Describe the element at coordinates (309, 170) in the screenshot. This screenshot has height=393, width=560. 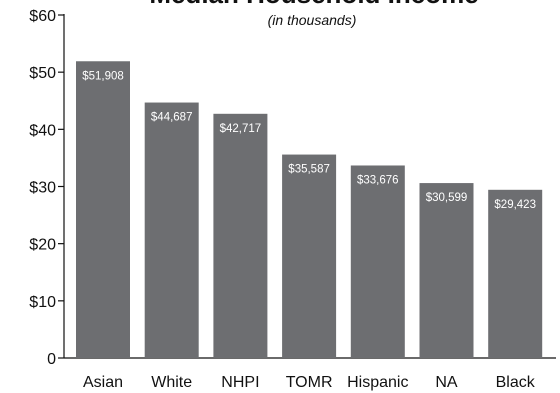
I see `data-label: $35,587` at that location.